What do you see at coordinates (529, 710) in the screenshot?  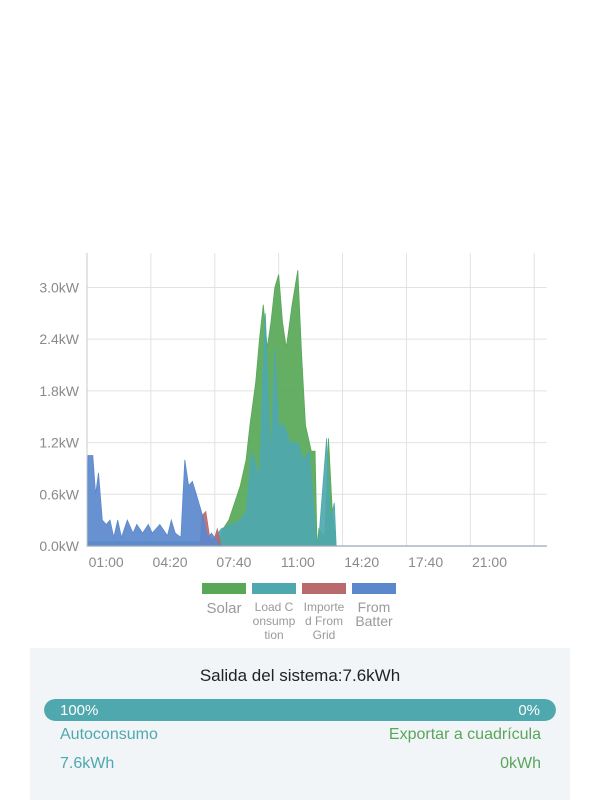 I see `export-percent: 0%` at bounding box center [529, 710].